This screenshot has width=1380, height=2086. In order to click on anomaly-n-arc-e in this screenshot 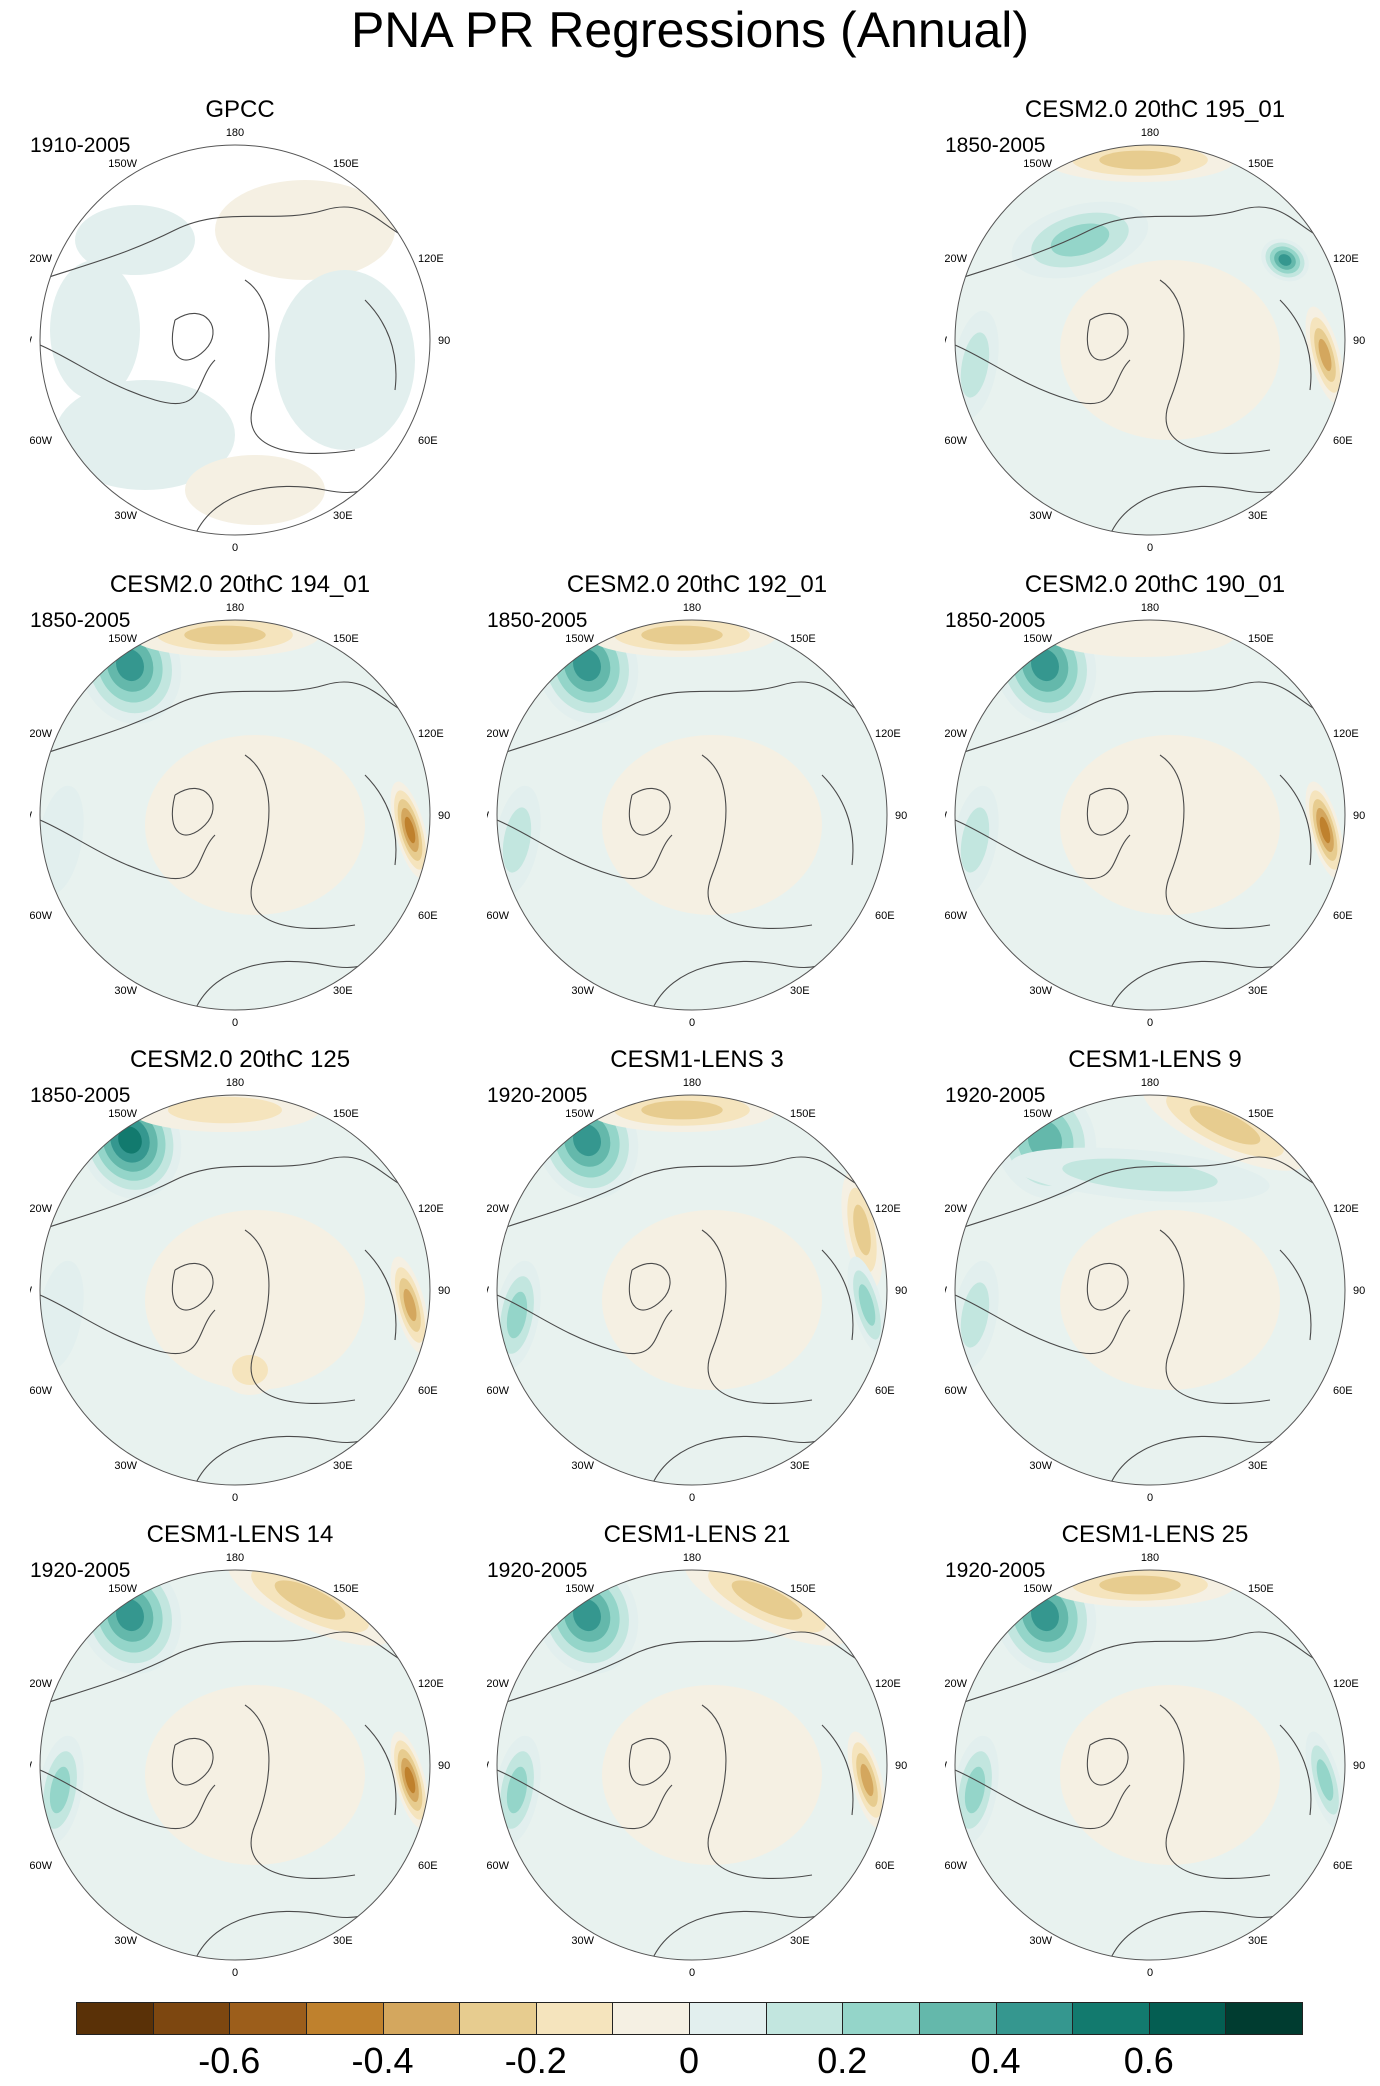, I will do `click(1225, 1133)`.